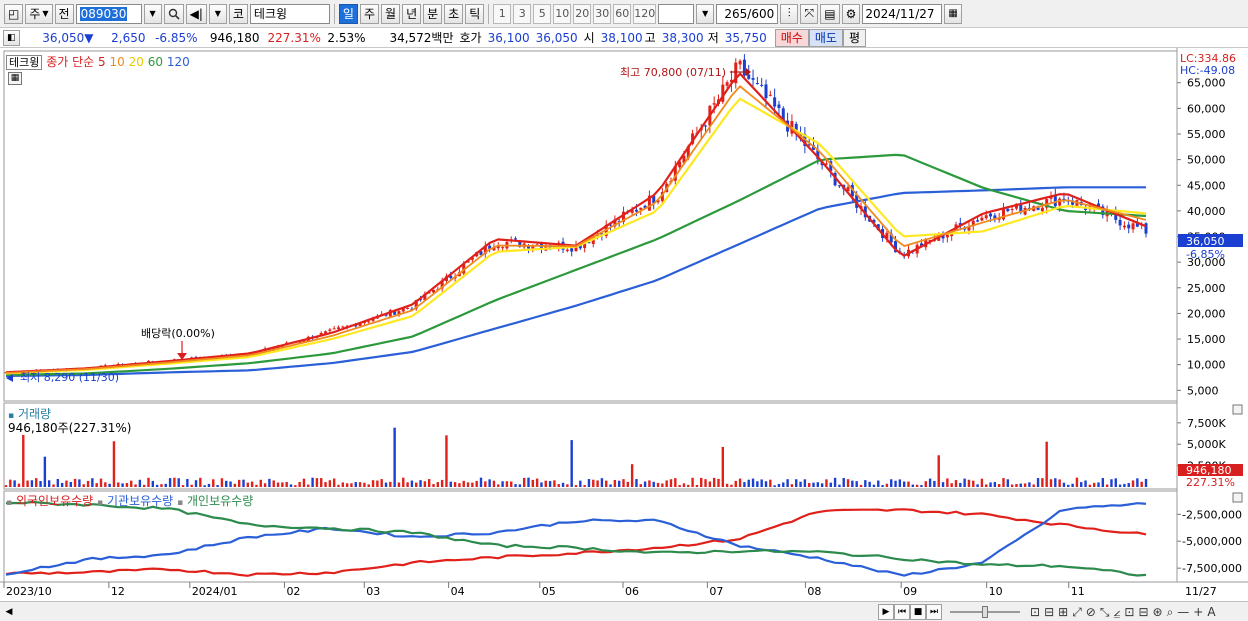 This screenshot has width=1248, height=621. What do you see at coordinates (522, 13) in the screenshot?
I see `minute-3-button: 3` at bounding box center [522, 13].